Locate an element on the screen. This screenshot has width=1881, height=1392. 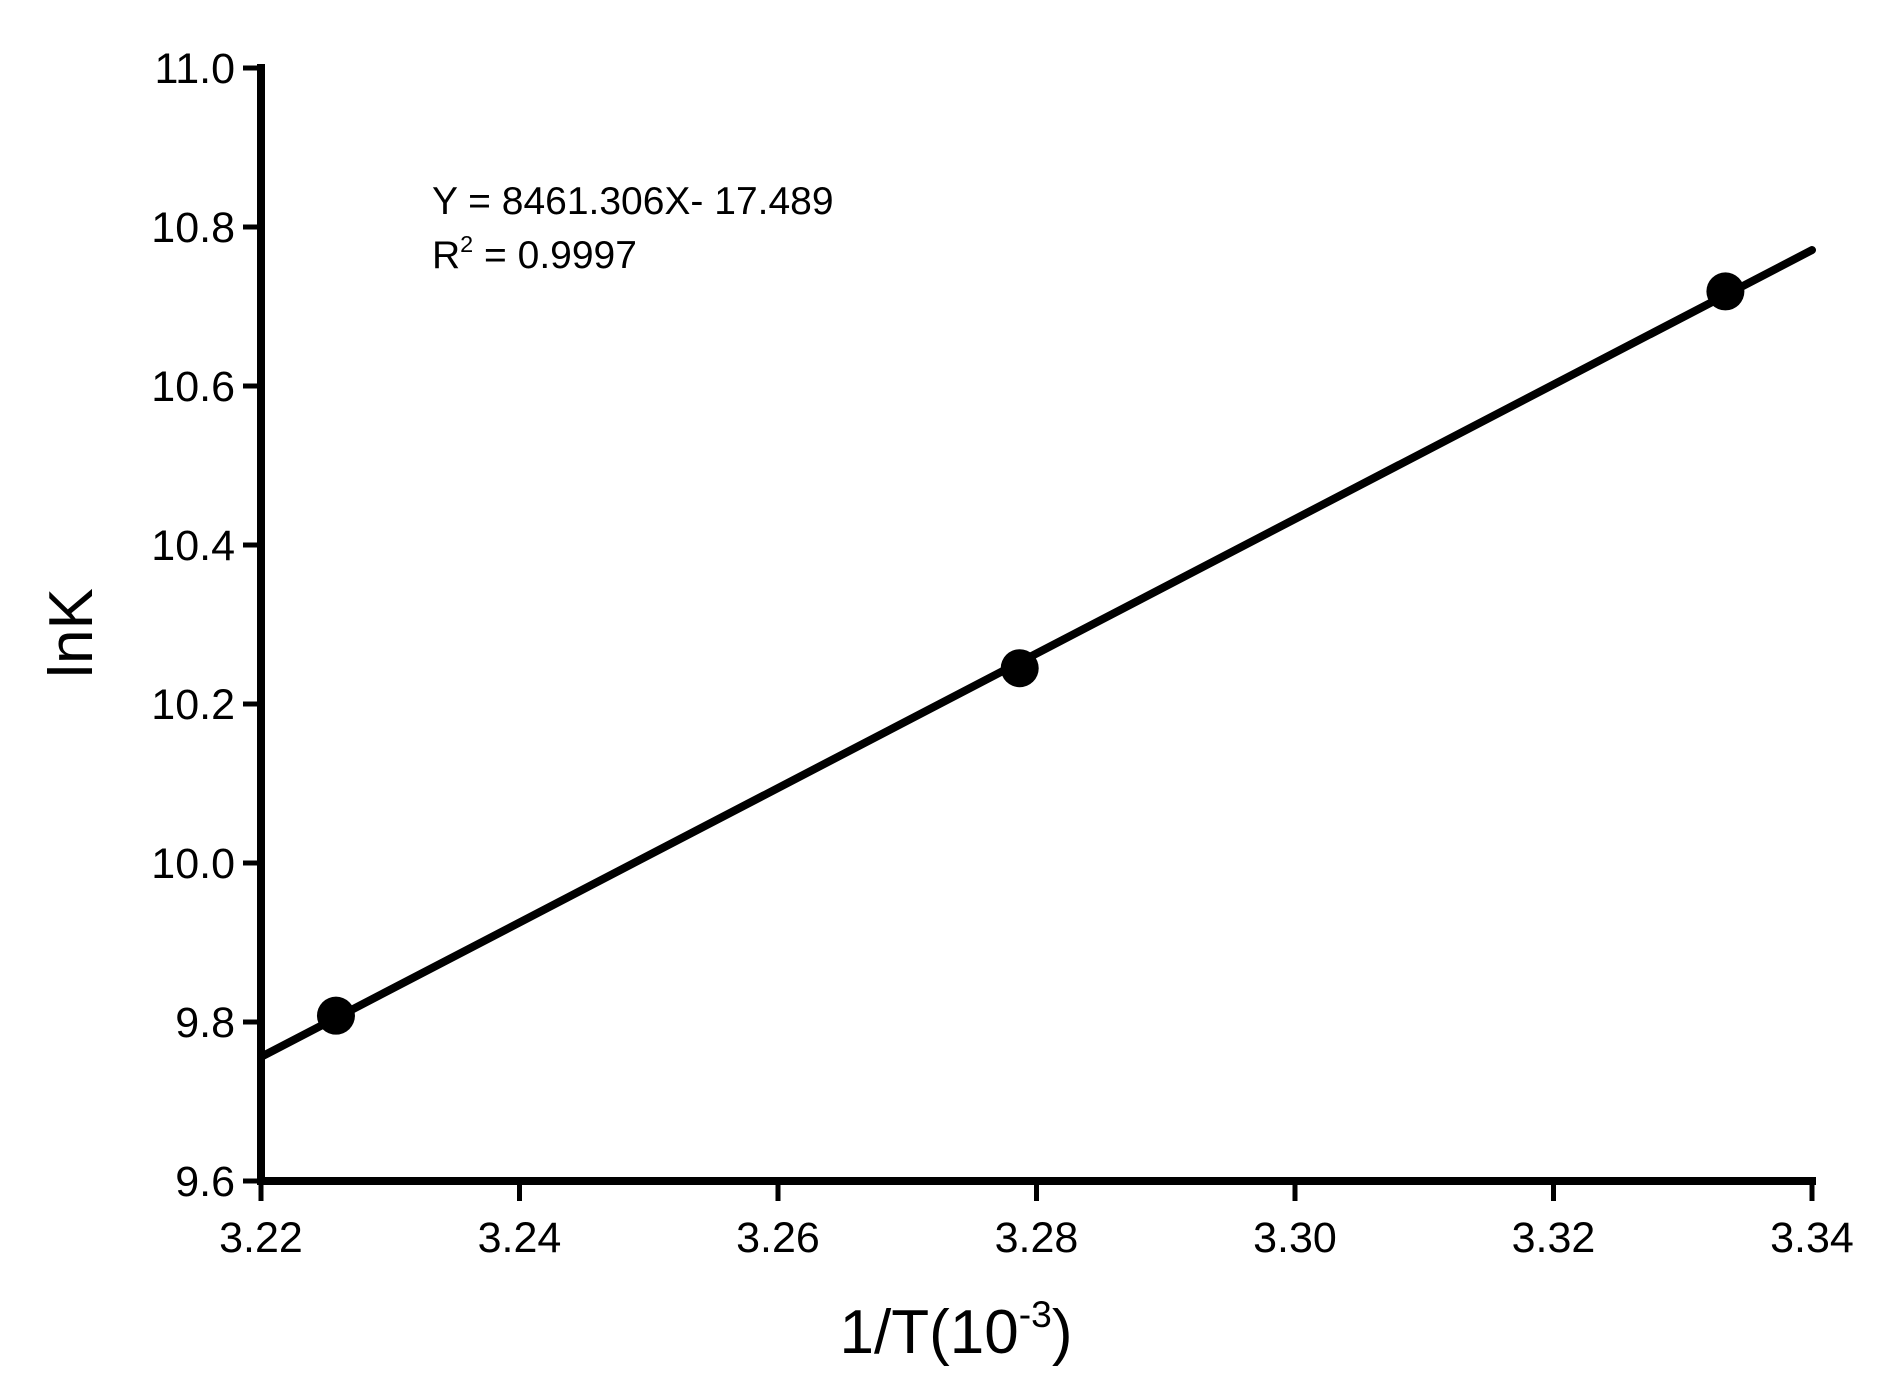
y-tick-label: 9.8 is located at coordinates (205, 1023).